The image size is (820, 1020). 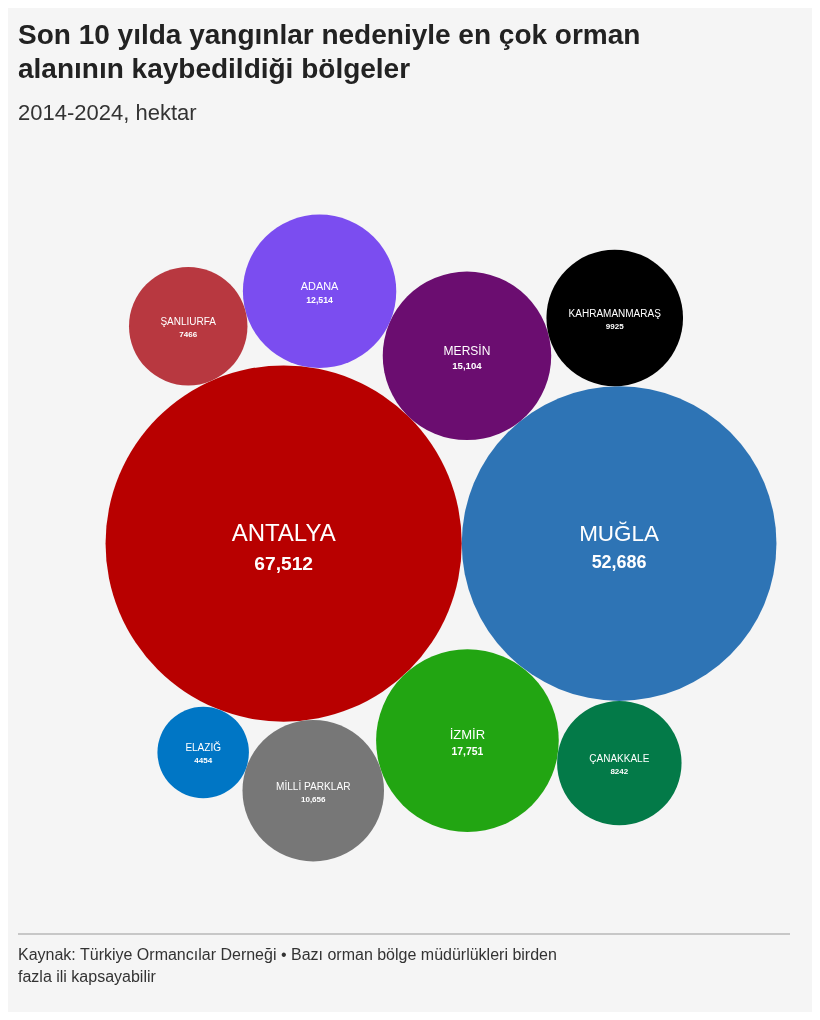 What do you see at coordinates (313, 799) in the screenshot?
I see `data-label: 10,656` at bounding box center [313, 799].